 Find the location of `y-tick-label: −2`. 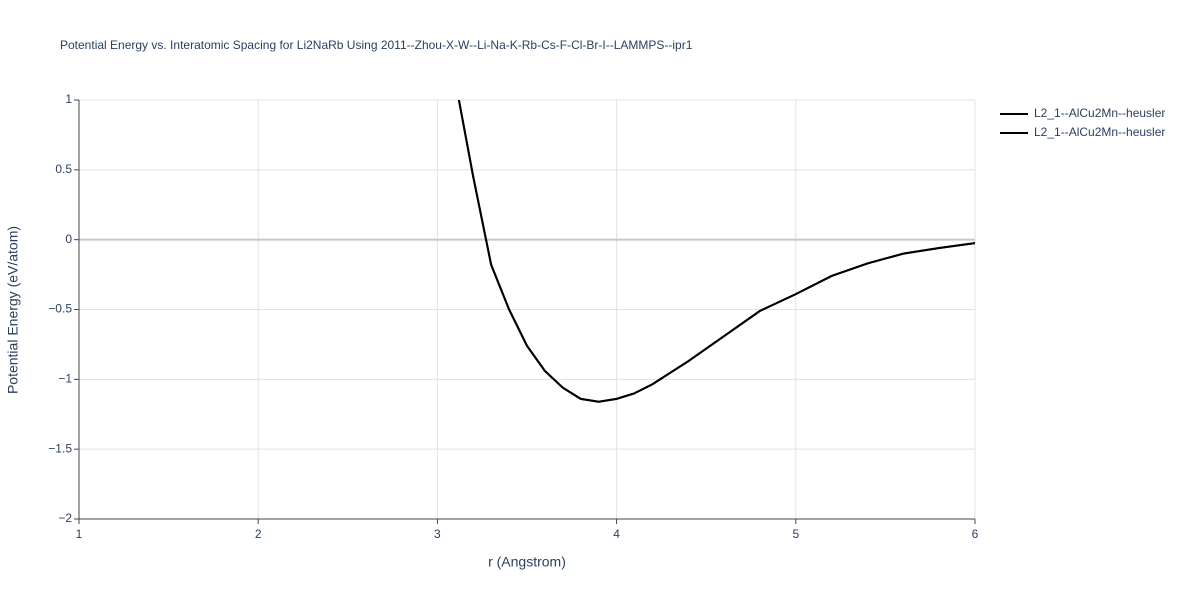

y-tick-label: −2 is located at coordinates (65, 518).